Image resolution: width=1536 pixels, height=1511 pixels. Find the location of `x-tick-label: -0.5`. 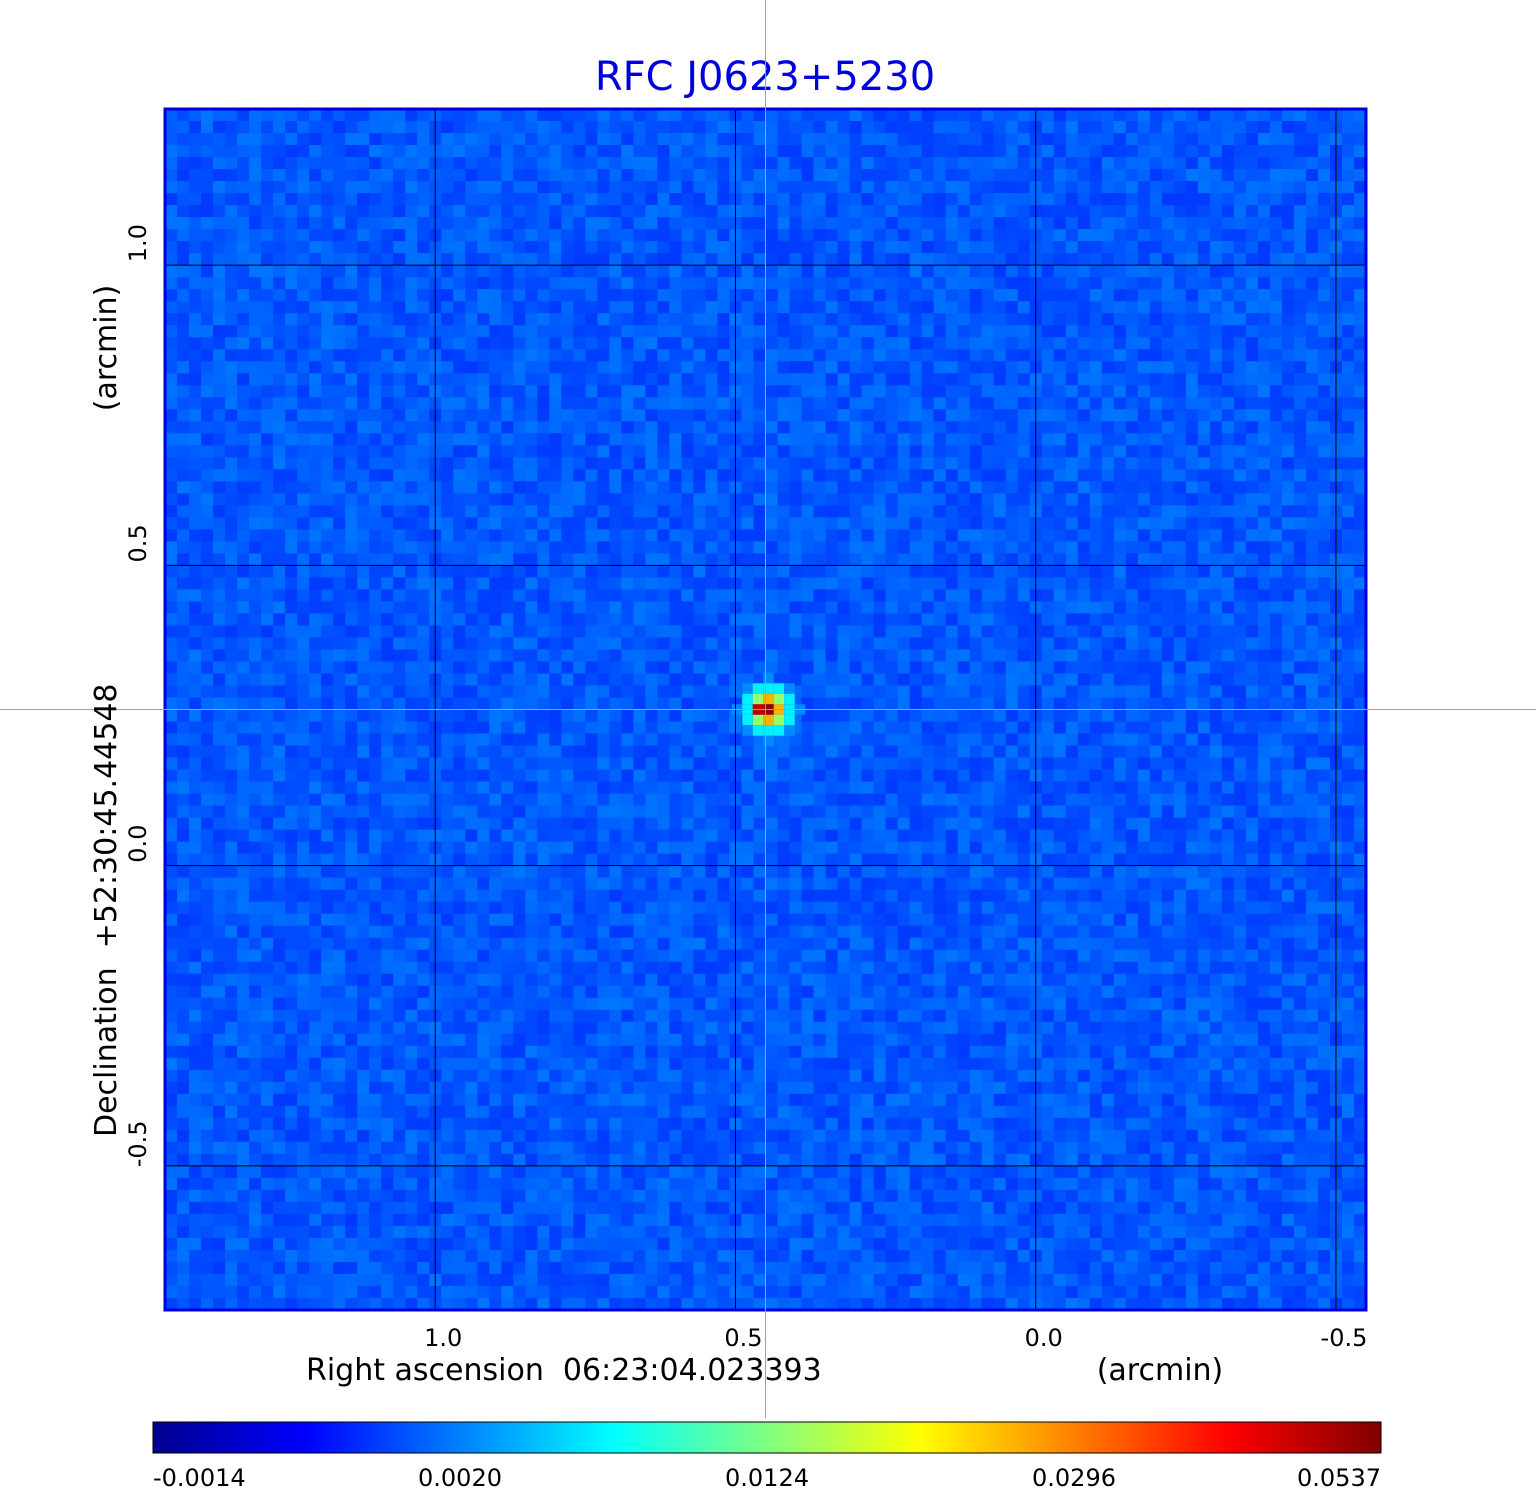

x-tick-label: -0.5 is located at coordinates (1344, 1338).